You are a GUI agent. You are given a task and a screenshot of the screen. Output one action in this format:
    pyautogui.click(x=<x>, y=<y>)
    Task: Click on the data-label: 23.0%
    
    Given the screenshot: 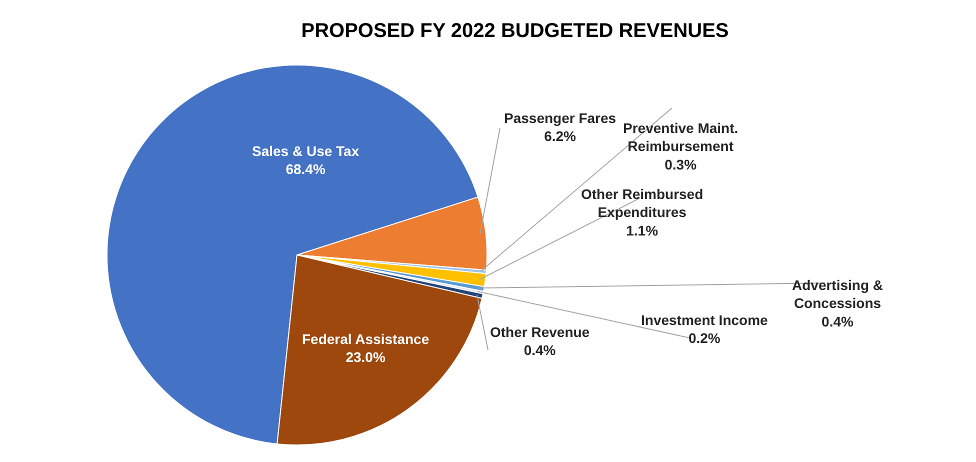 What is the action you would take?
    pyautogui.click(x=366, y=357)
    